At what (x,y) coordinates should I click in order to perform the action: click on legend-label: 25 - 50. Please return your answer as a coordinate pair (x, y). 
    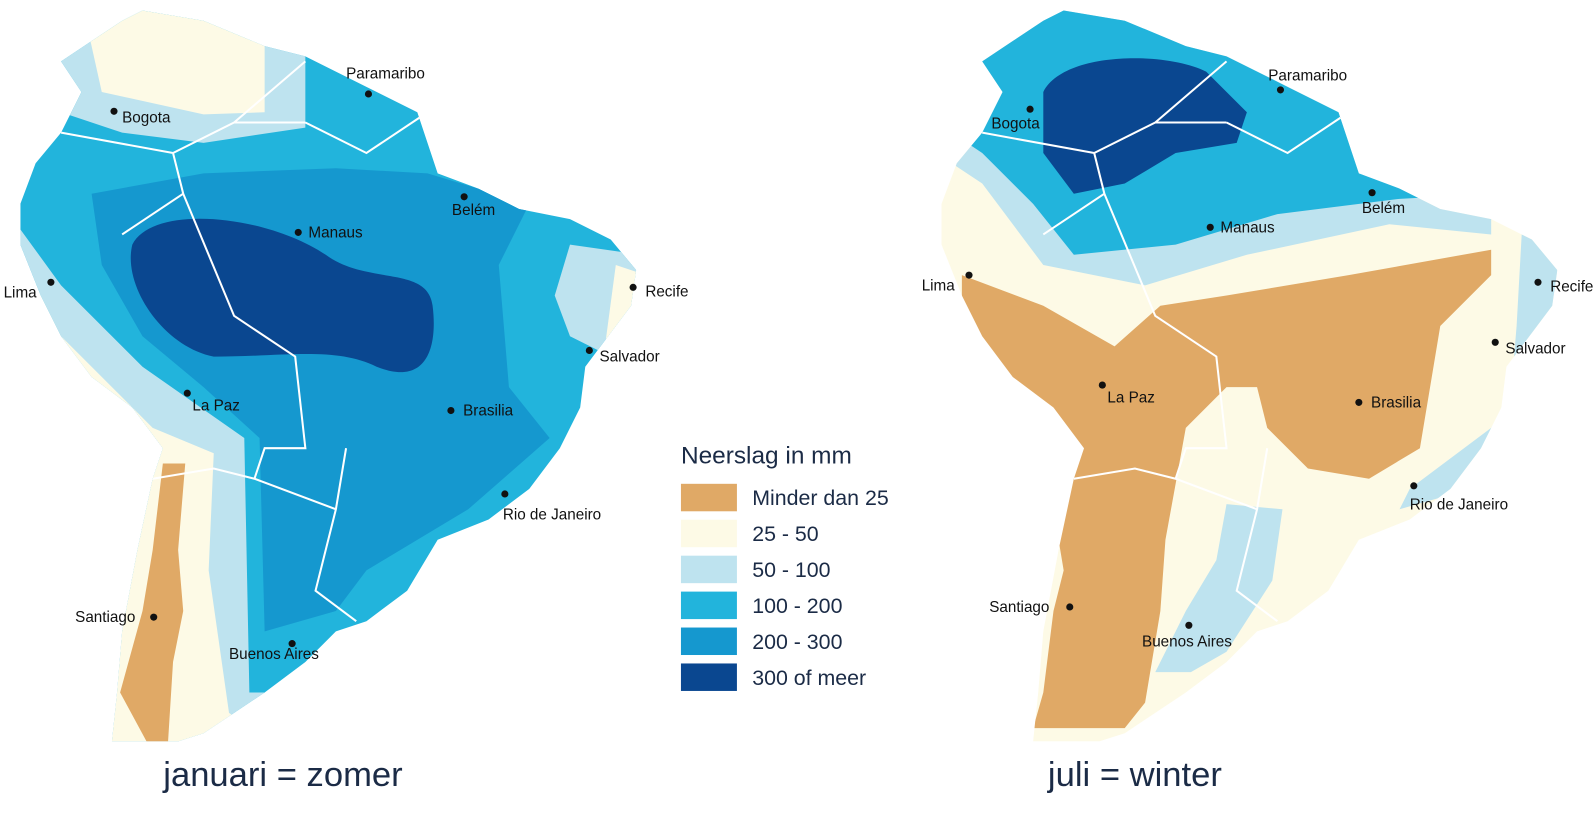
    Looking at the image, I should click on (785, 534).